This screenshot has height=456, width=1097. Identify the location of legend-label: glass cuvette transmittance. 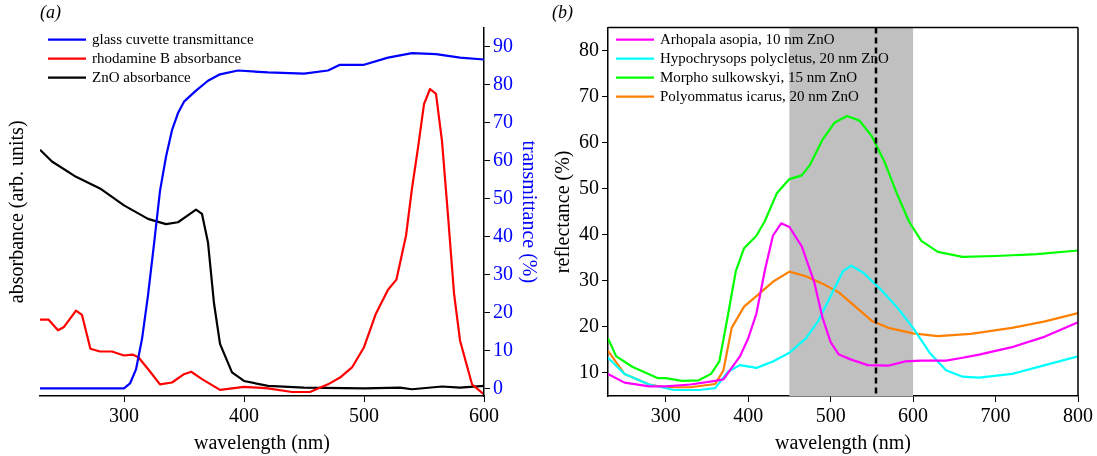
(173, 38).